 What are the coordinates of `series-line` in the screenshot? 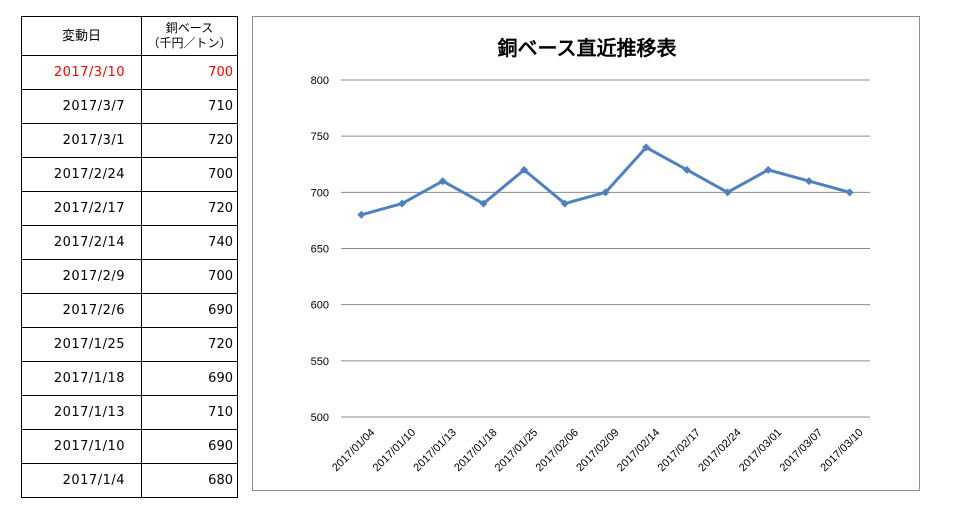 It's located at (605, 181).